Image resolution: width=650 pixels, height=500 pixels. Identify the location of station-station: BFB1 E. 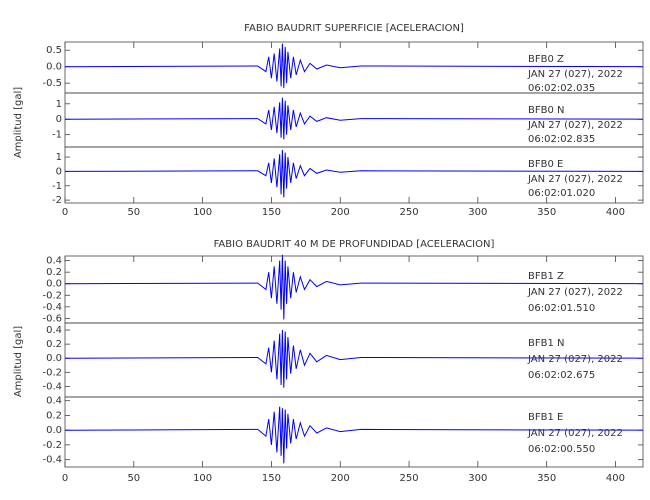
(545, 417).